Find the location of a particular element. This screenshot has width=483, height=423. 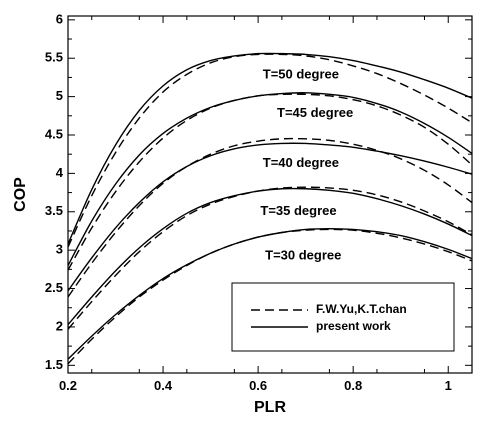

x-tick-label: 0.6 is located at coordinates (258, 385).